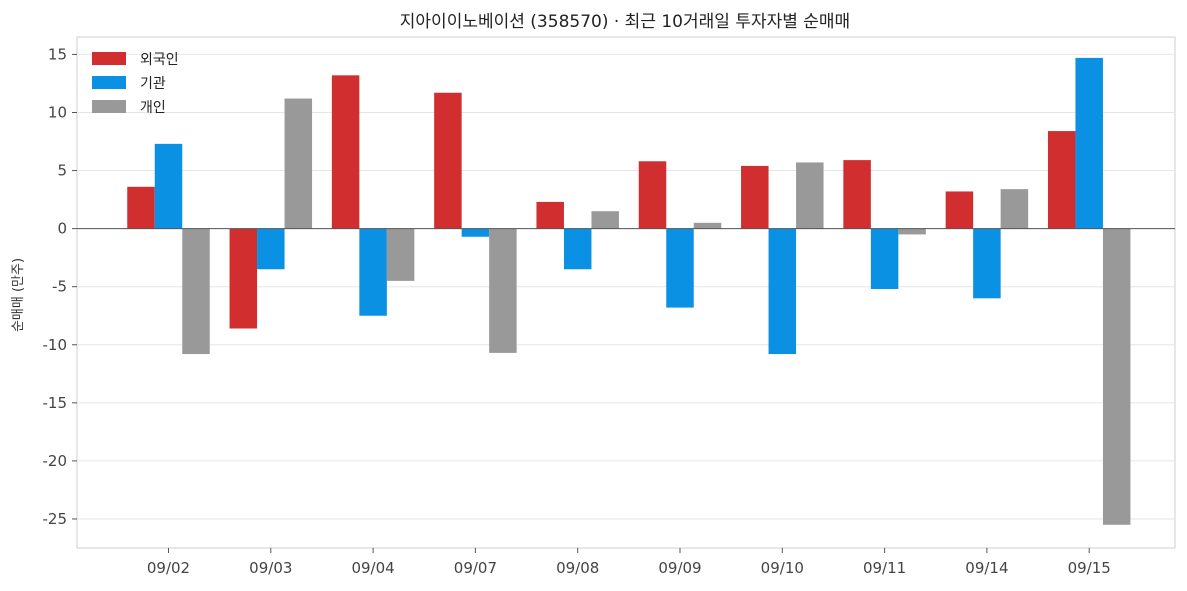 The width and height of the screenshot is (1187, 591). I want to click on x-tick-label: 09/15, so click(1089, 568).